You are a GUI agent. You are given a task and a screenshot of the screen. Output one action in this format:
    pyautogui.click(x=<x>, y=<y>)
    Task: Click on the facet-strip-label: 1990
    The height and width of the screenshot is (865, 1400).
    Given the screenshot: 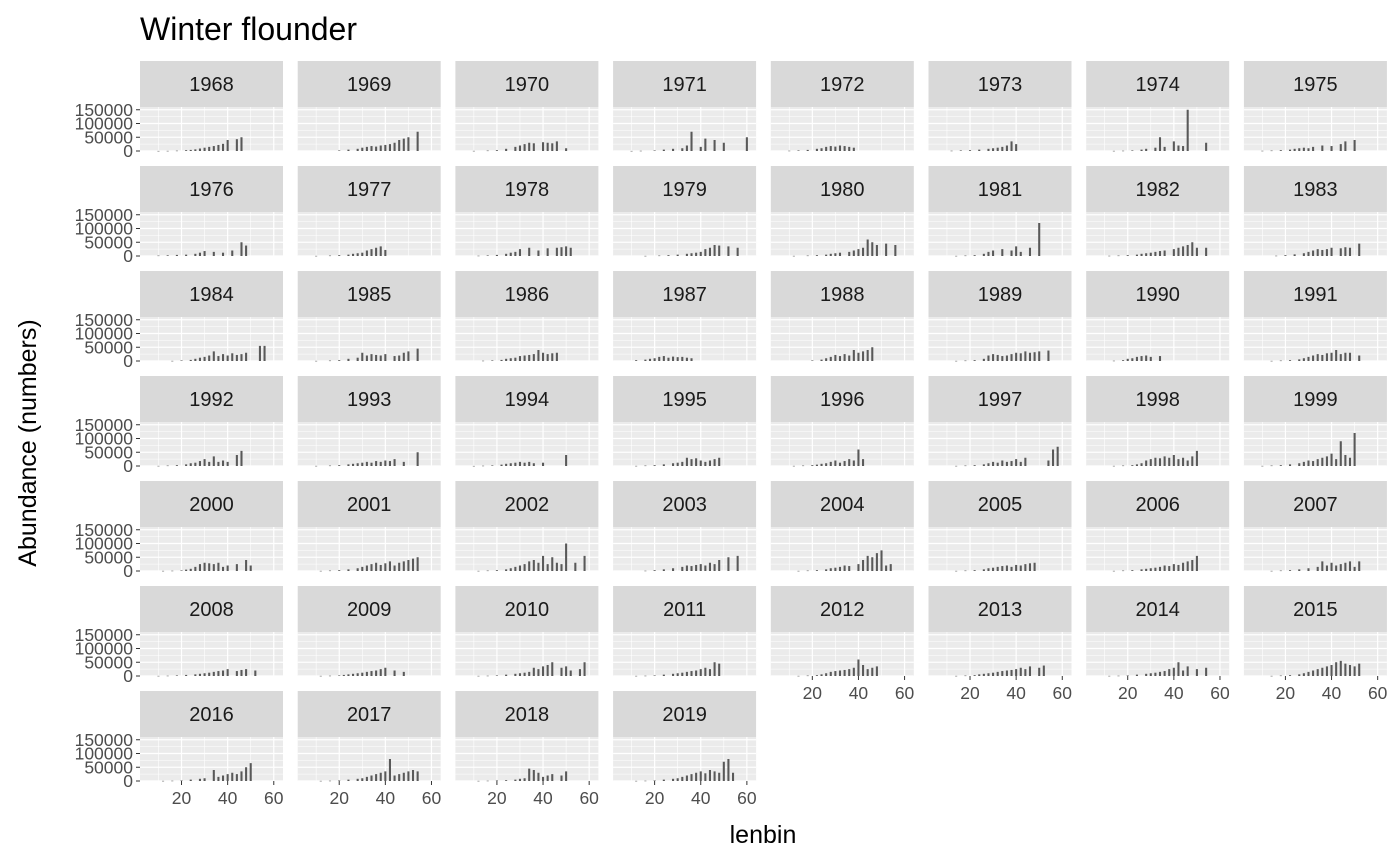 What is the action you would take?
    pyautogui.click(x=1157, y=295)
    